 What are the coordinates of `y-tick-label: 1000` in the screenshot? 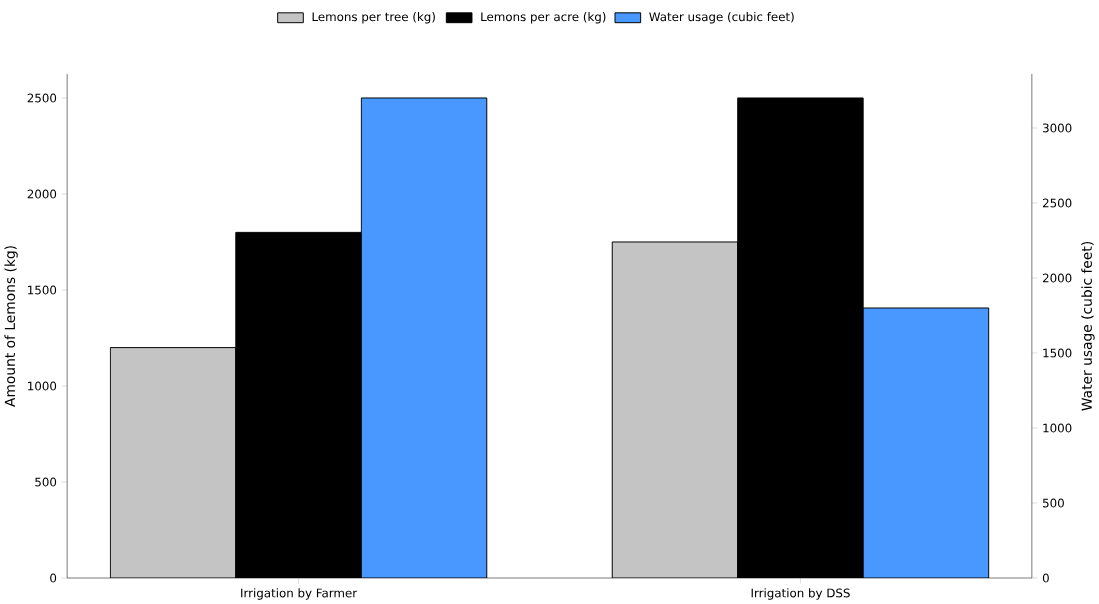 It's located at (42, 386).